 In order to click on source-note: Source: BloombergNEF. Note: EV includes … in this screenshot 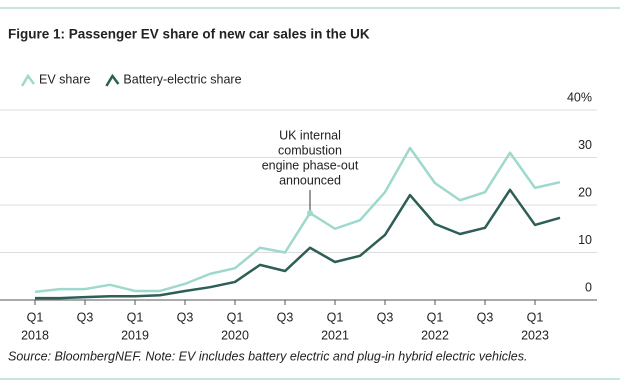, I will do `click(267, 356)`.